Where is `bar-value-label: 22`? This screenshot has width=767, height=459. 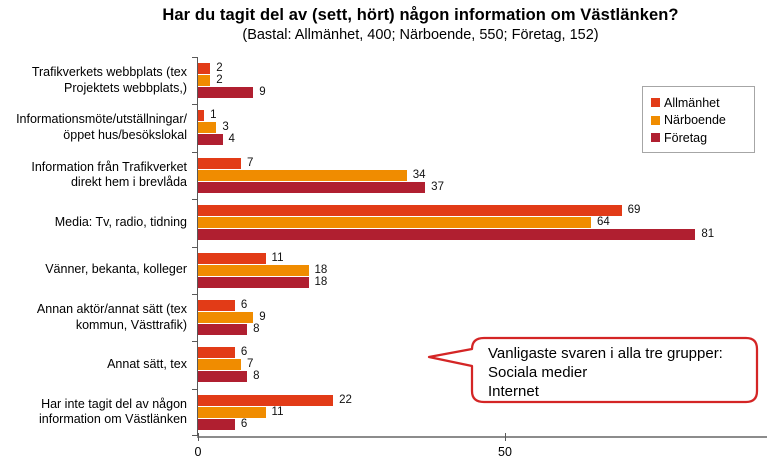
bar-value-label: 22 is located at coordinates (345, 399).